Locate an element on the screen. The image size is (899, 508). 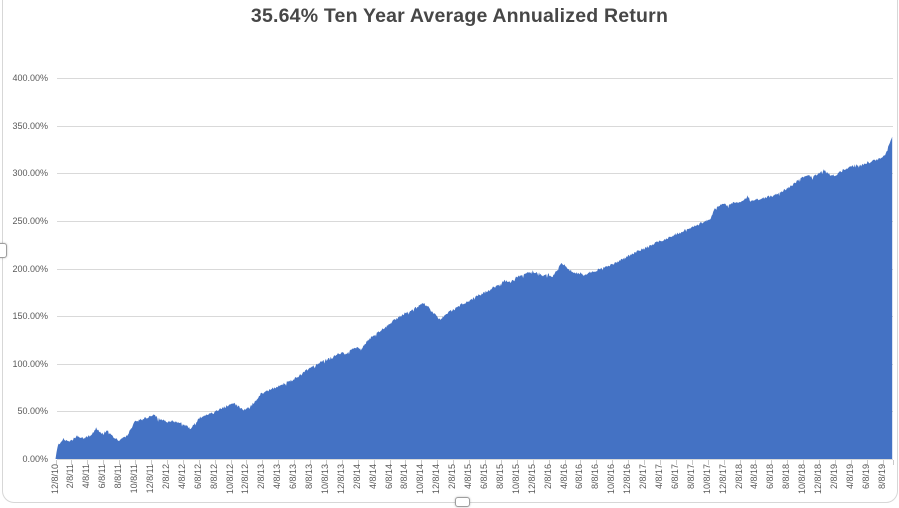
y-axis-label: 200.00% is located at coordinates (30, 268).